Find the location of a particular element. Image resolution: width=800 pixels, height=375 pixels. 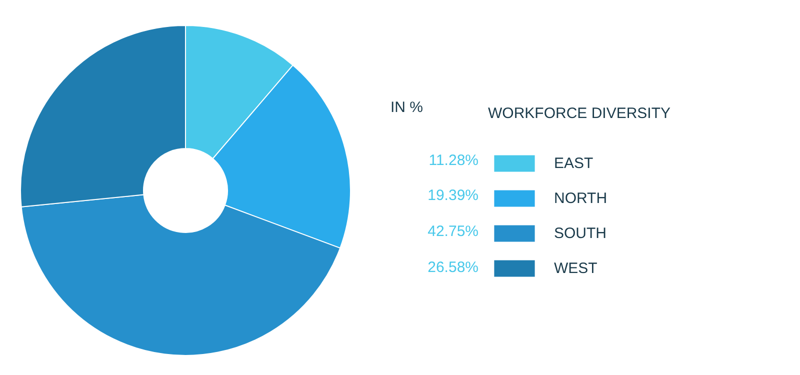

data-label: 42.75% is located at coordinates (453, 231).